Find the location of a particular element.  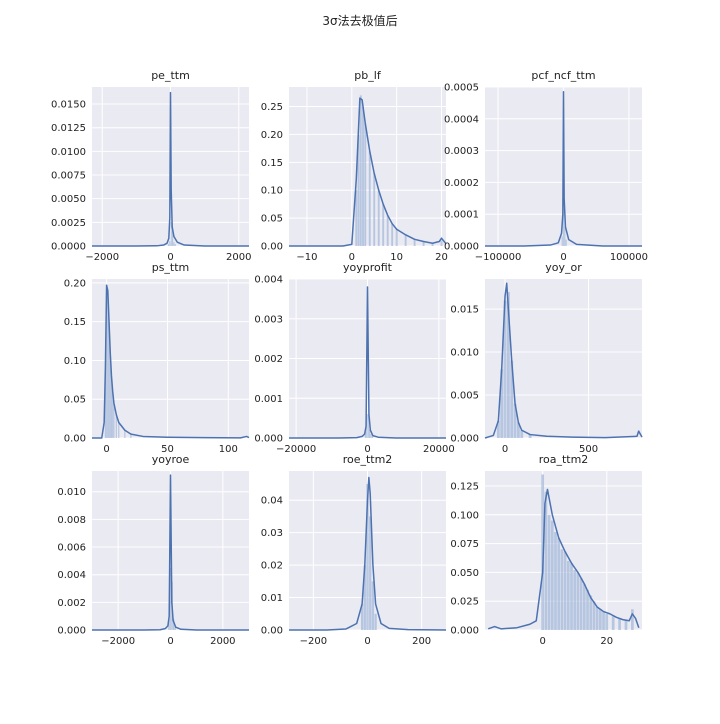

y-tick-label: 0.006 is located at coordinates (71, 548).